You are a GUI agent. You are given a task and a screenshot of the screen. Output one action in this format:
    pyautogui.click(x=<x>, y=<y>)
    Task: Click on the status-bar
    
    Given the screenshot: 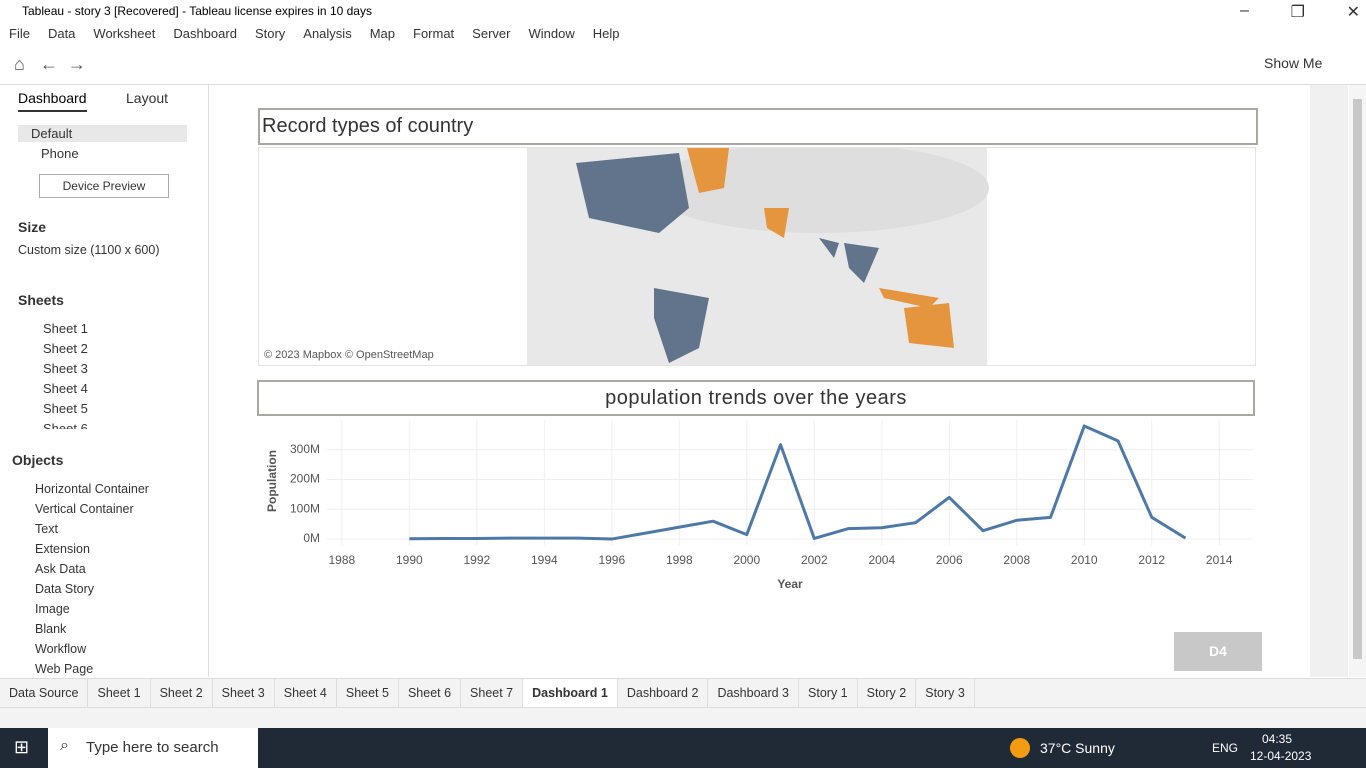 What is the action you would take?
    pyautogui.click(x=683, y=718)
    